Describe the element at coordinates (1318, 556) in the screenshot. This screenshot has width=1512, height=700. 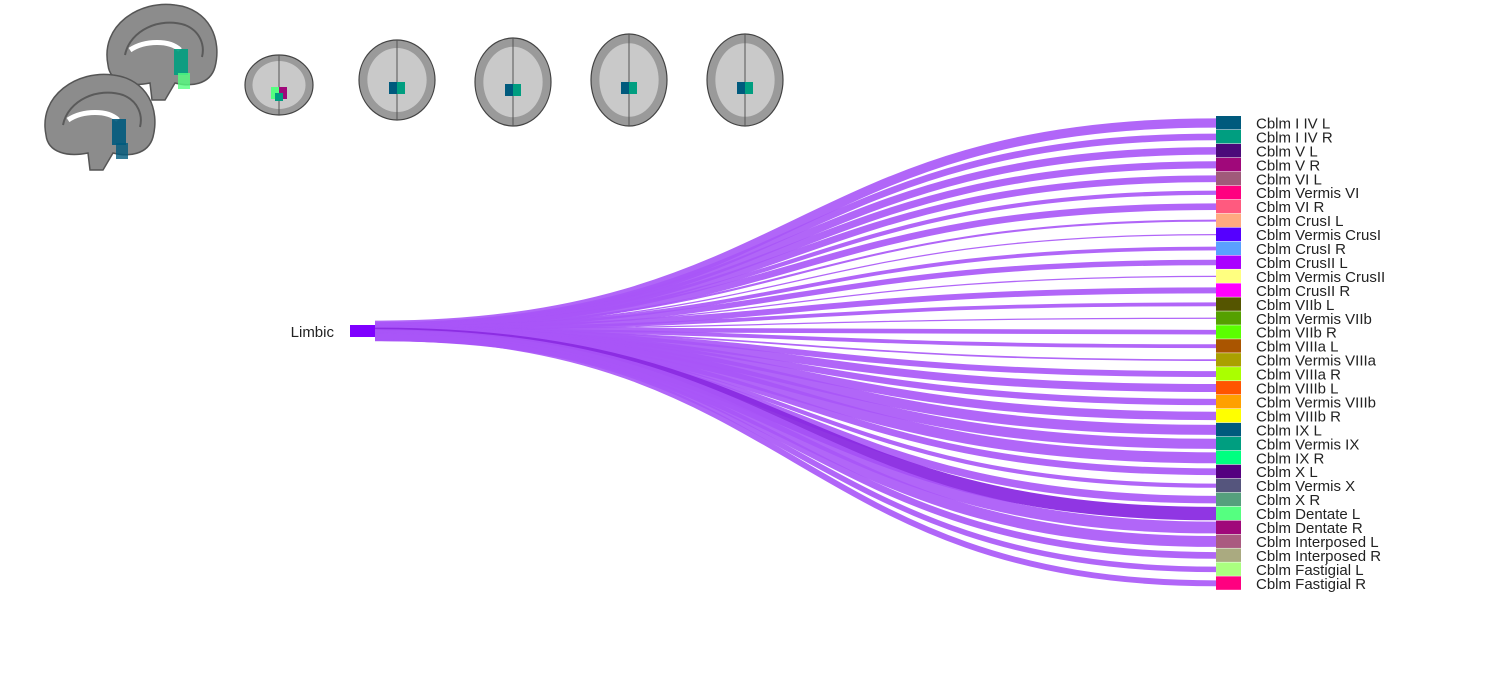
I see `target-node-label: Cblm Interposed R` at that location.